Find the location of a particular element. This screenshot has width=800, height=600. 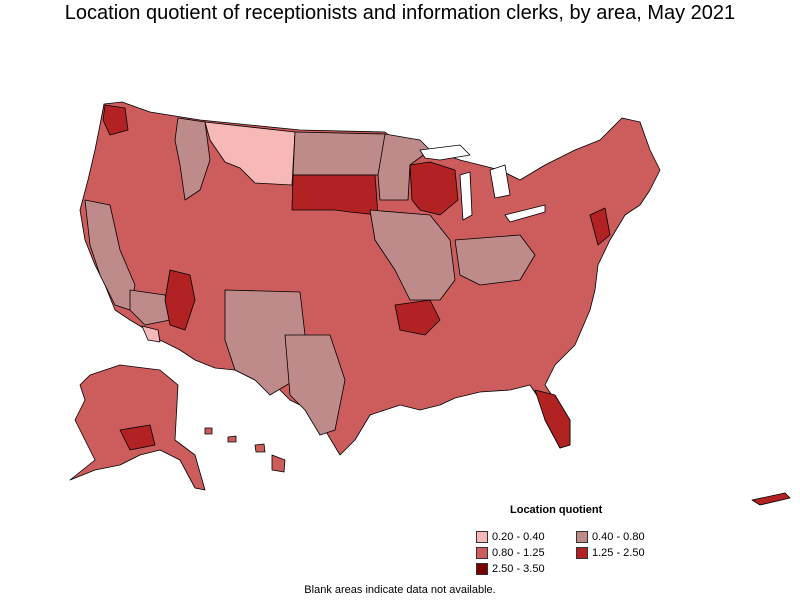

region-alaska-south is located at coordinates (137, 437).